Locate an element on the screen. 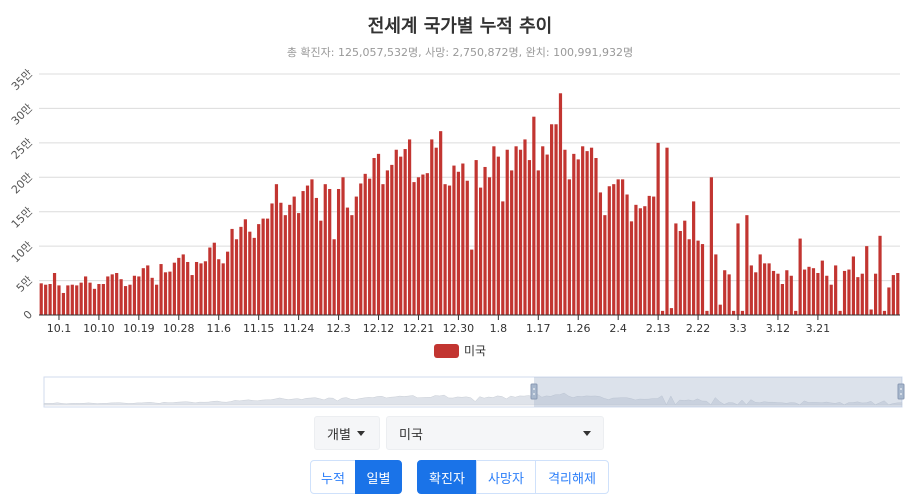 This screenshot has height=502, width=920. legend-swatch-usa is located at coordinates (446, 351).